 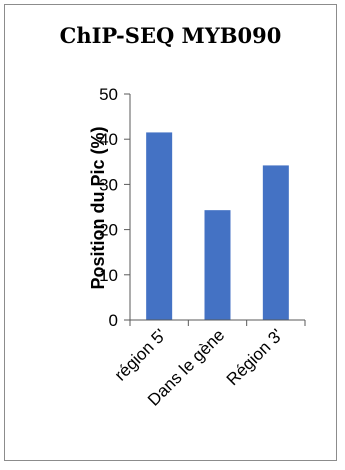 What do you see at coordinates (108, 94) in the screenshot?
I see `y-tick-label: 50` at bounding box center [108, 94].